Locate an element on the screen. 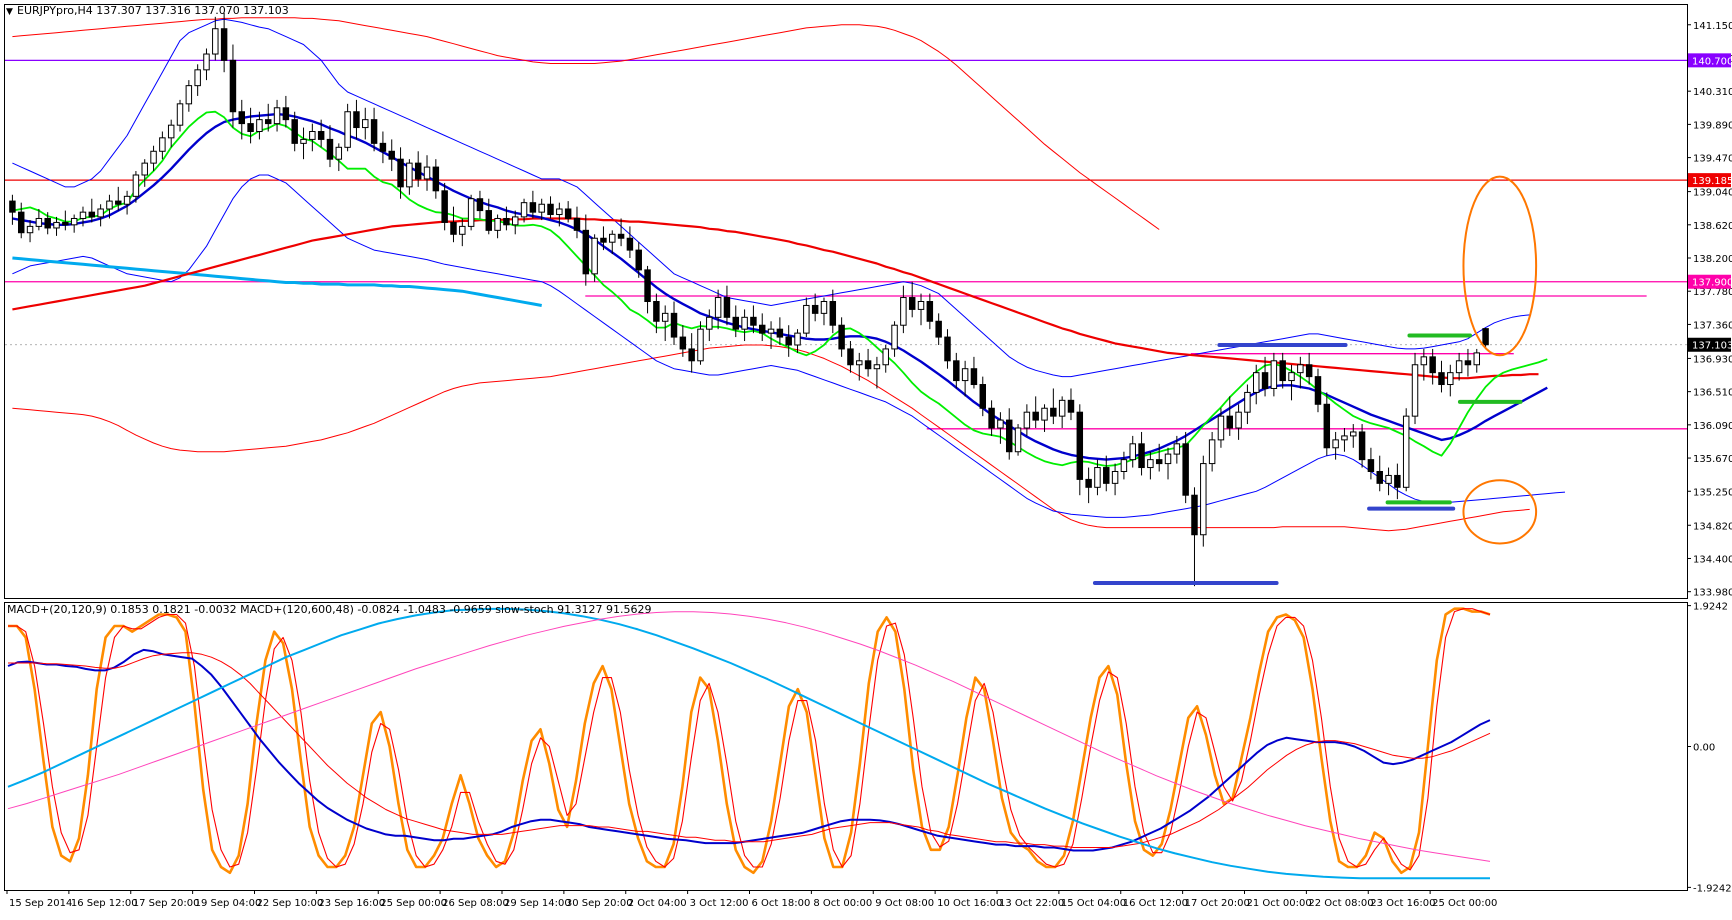 The image size is (1732, 920). price-tag-box is located at coordinates (1709, 281).